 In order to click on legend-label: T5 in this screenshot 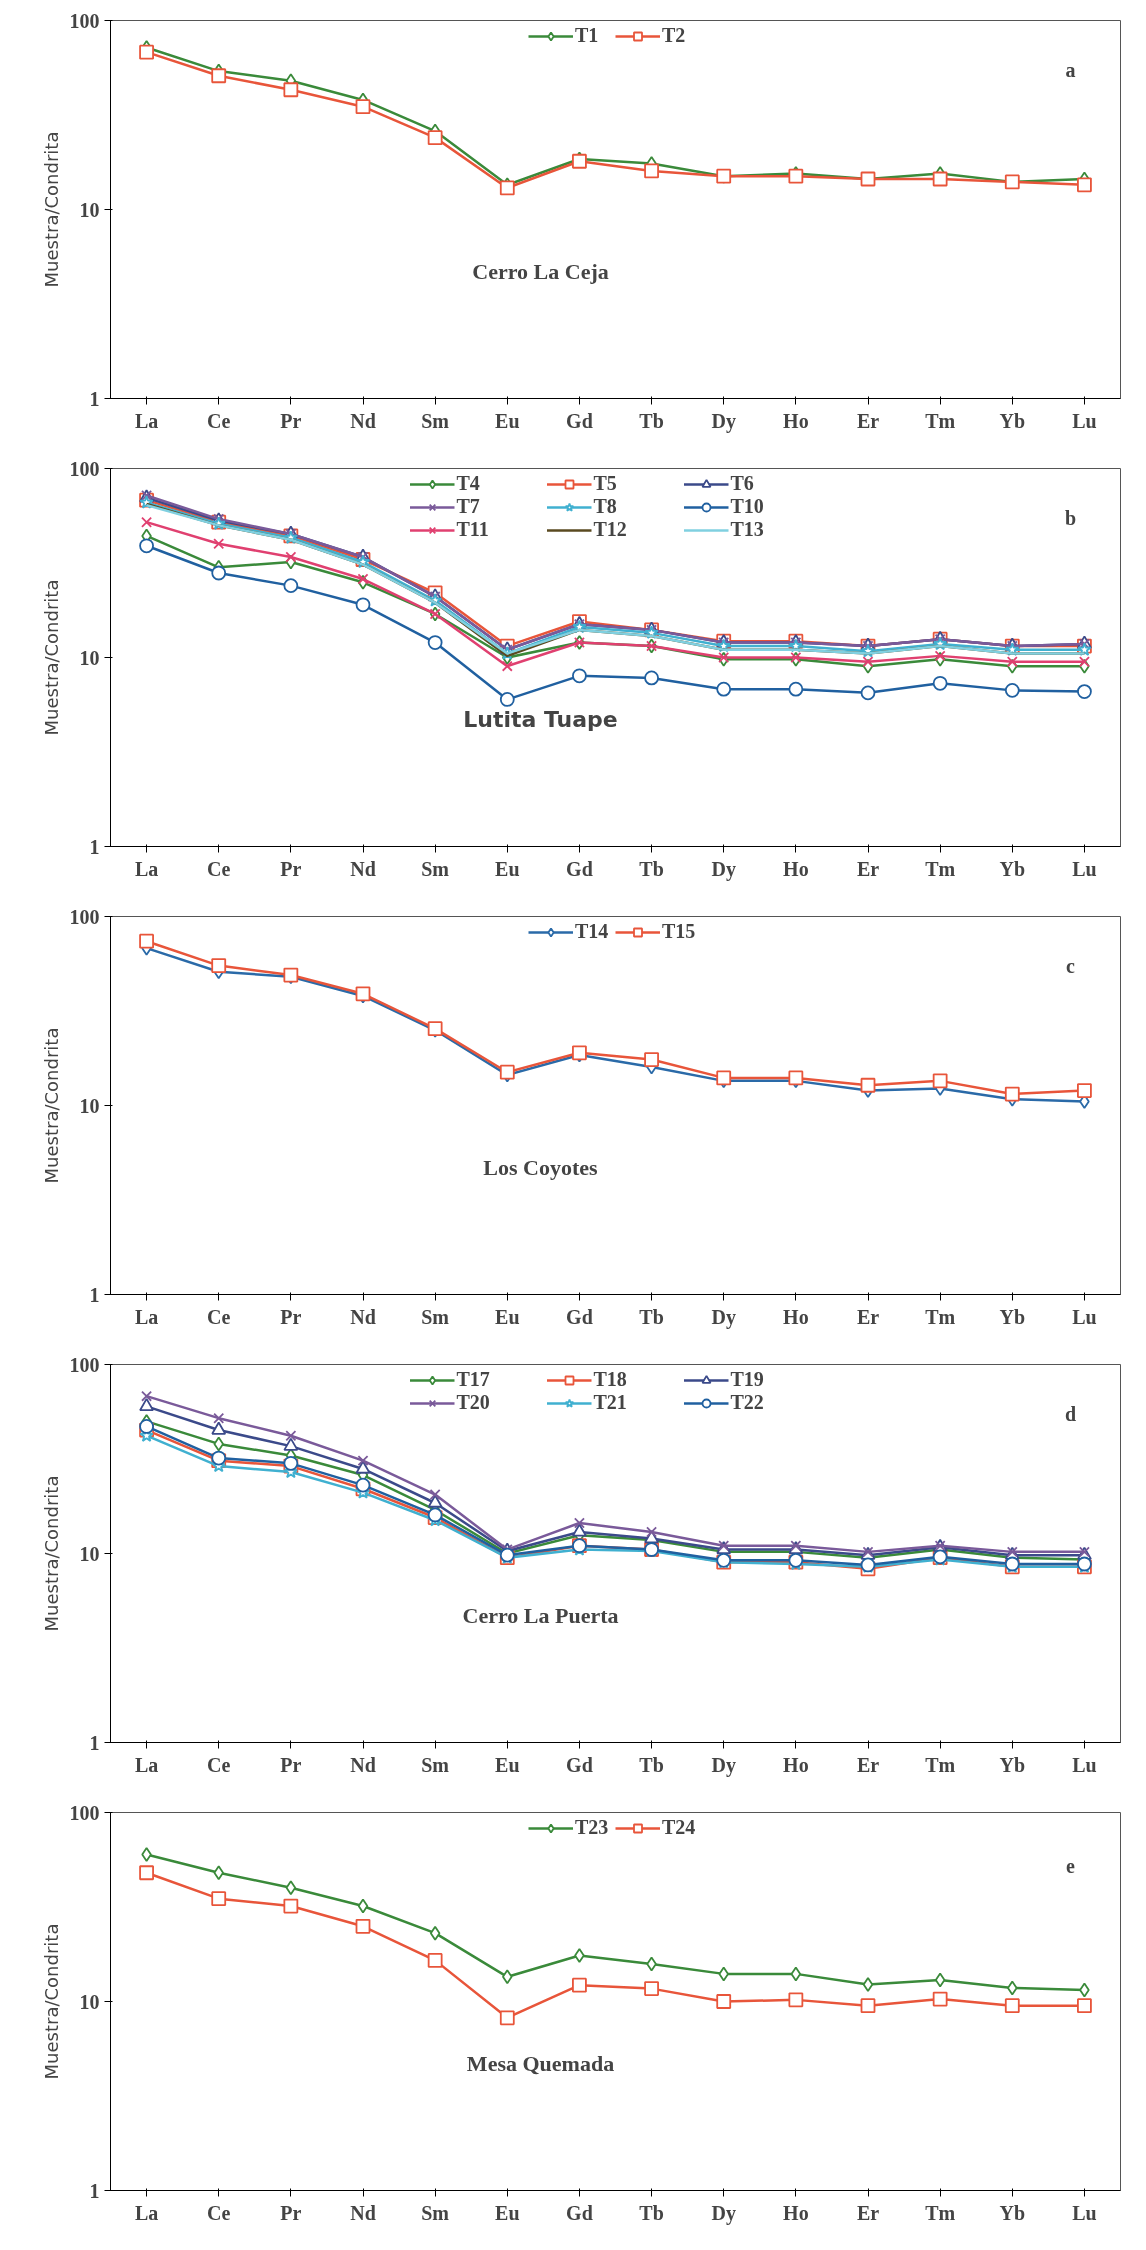, I will do `click(605, 483)`.